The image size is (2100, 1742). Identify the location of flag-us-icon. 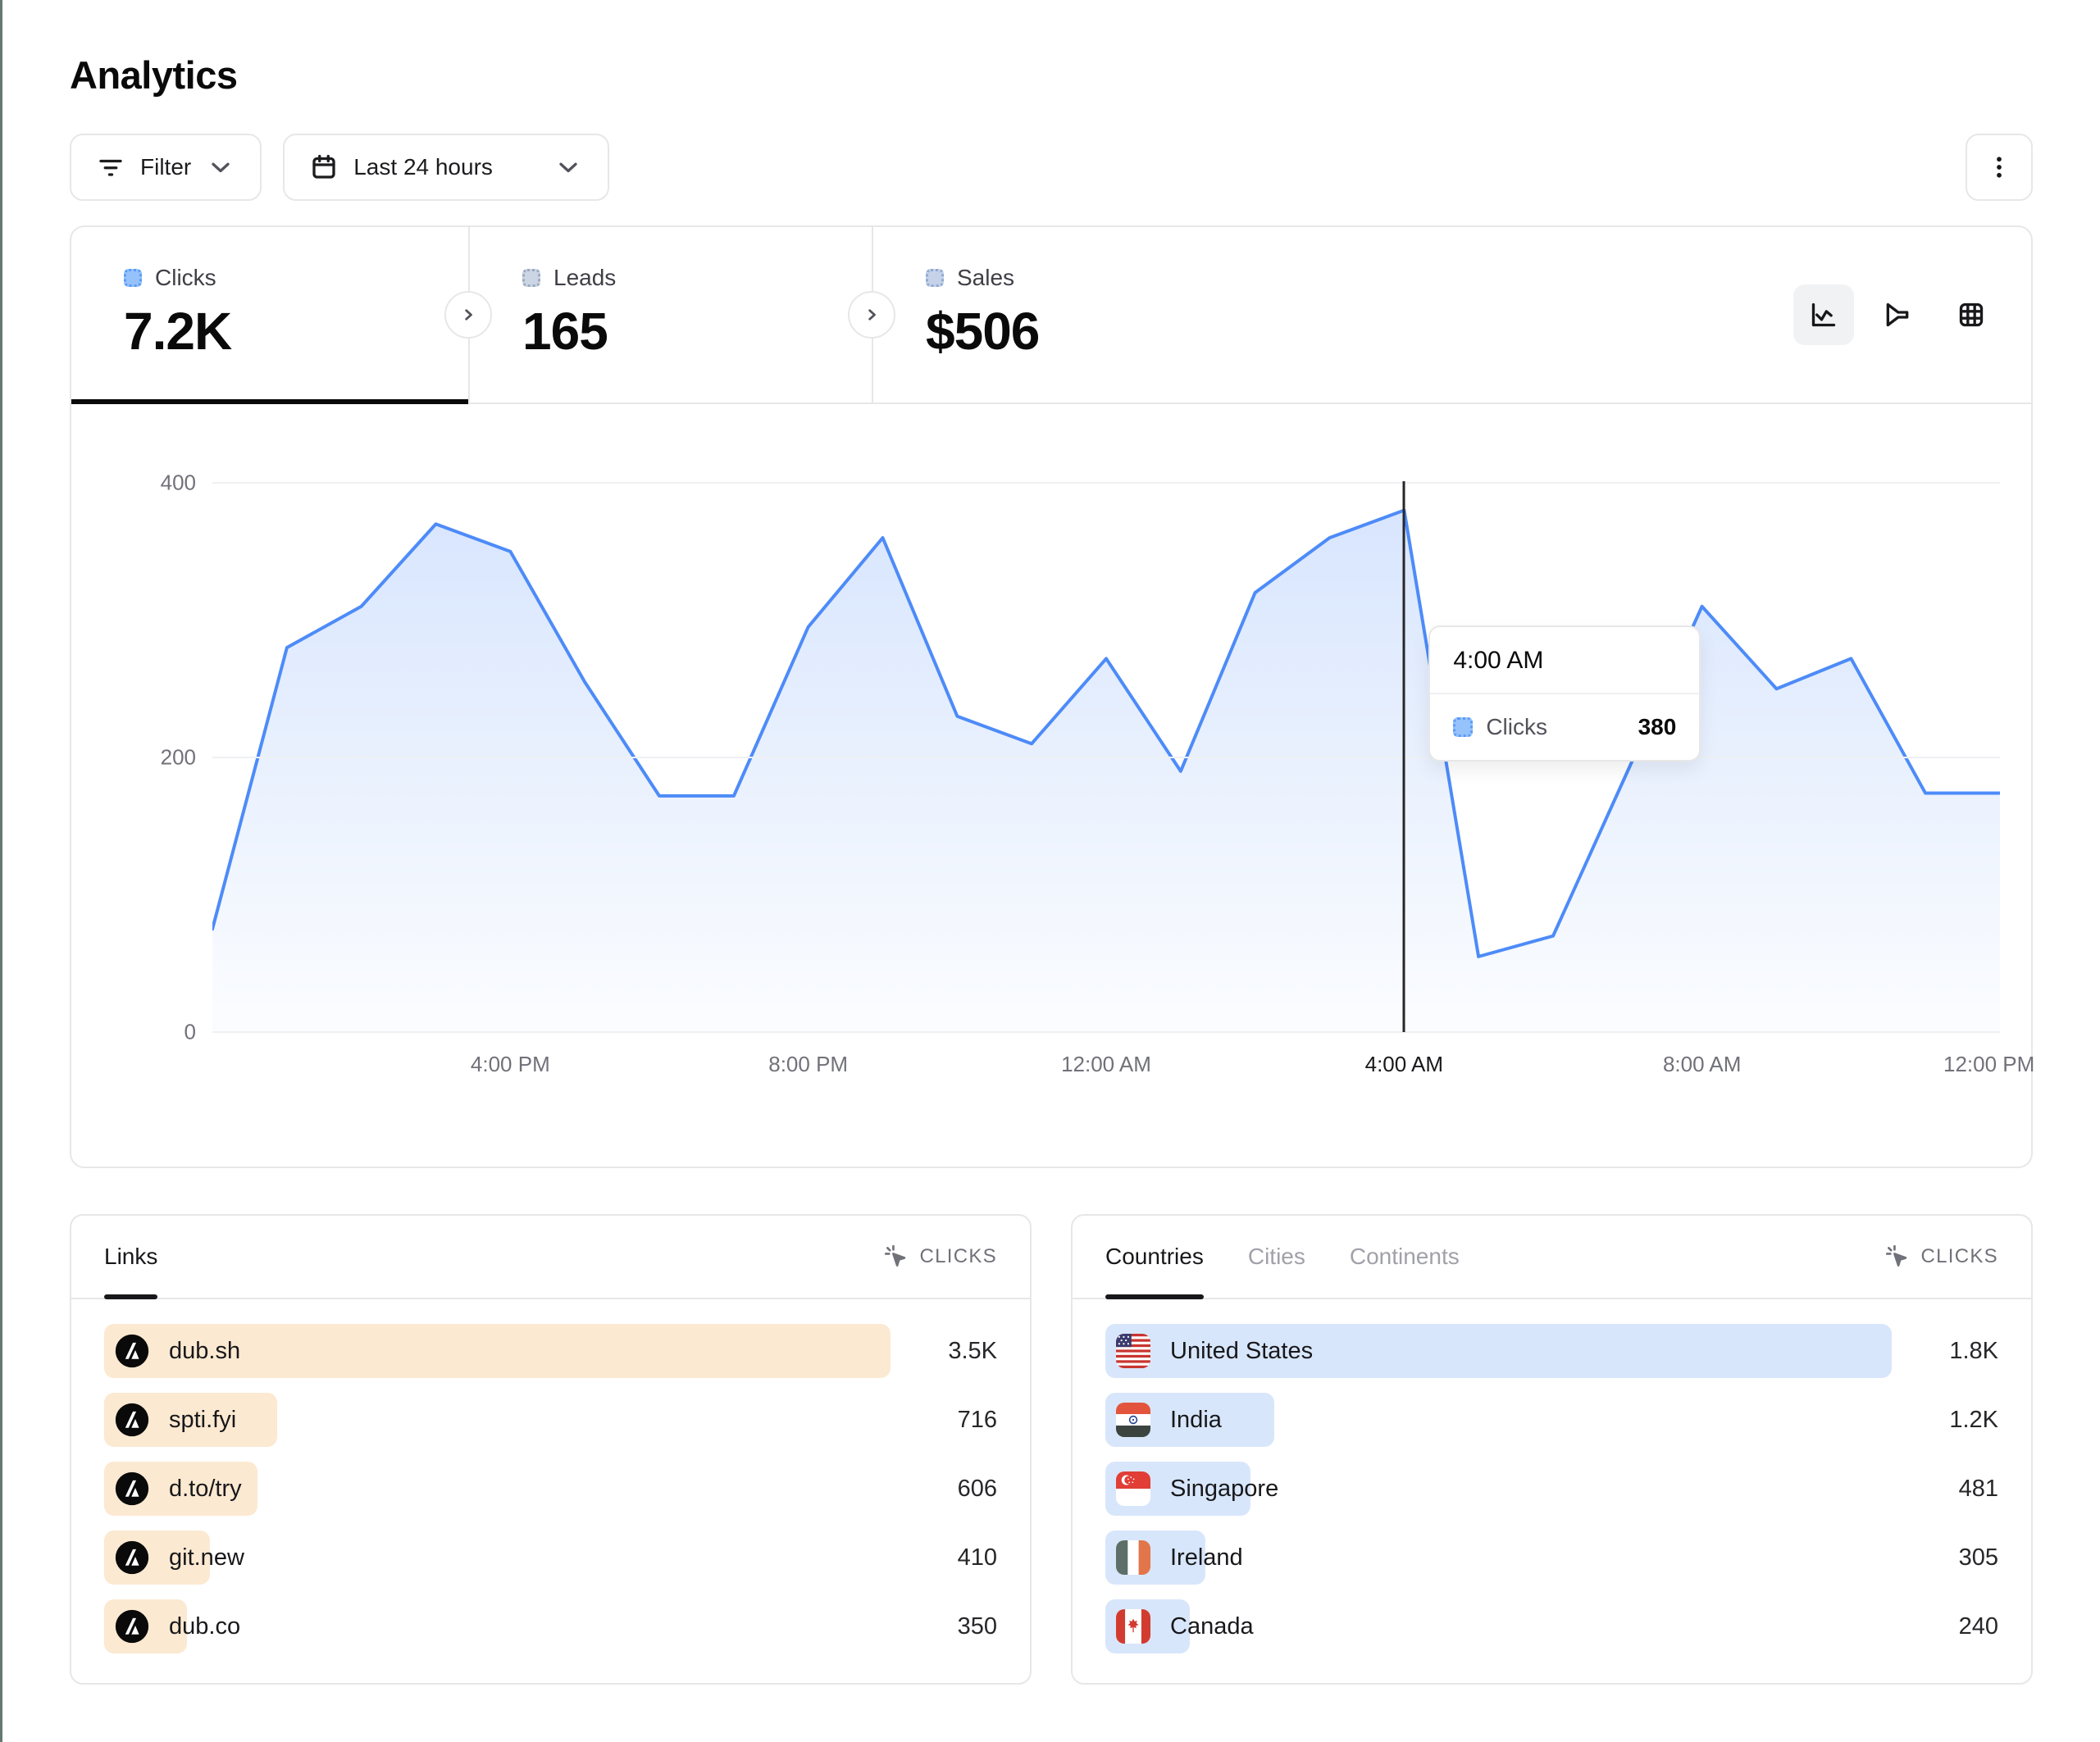
(1133, 1351).